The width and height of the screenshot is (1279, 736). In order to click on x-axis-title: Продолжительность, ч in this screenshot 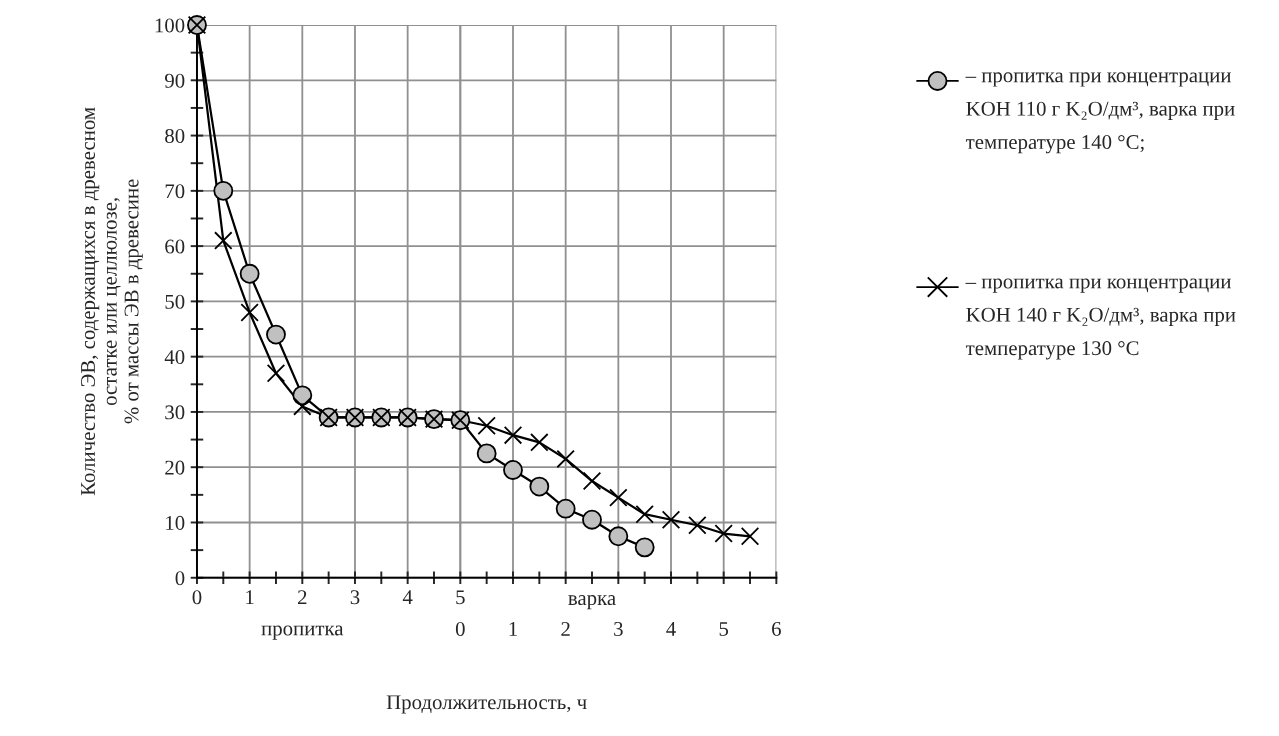, I will do `click(486, 704)`.